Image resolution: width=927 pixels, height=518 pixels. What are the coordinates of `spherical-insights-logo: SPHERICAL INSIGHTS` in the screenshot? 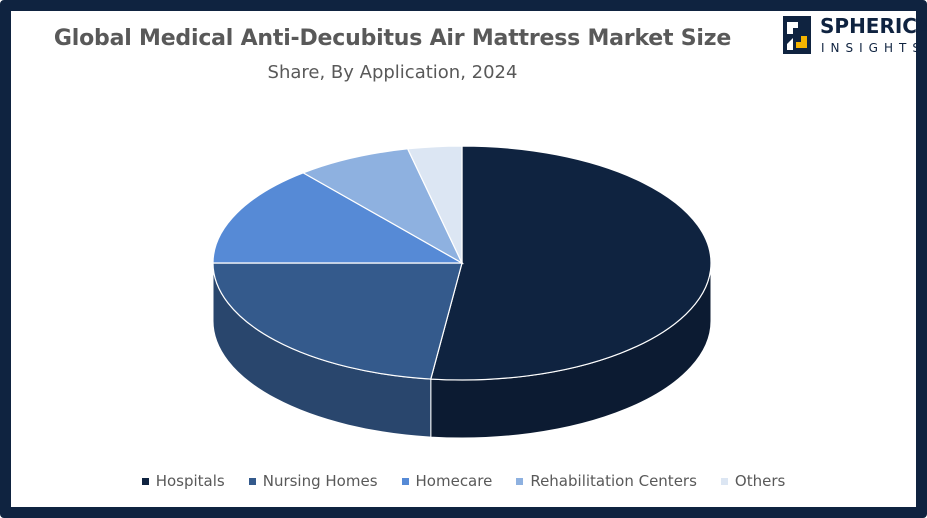 It's located at (854, 37).